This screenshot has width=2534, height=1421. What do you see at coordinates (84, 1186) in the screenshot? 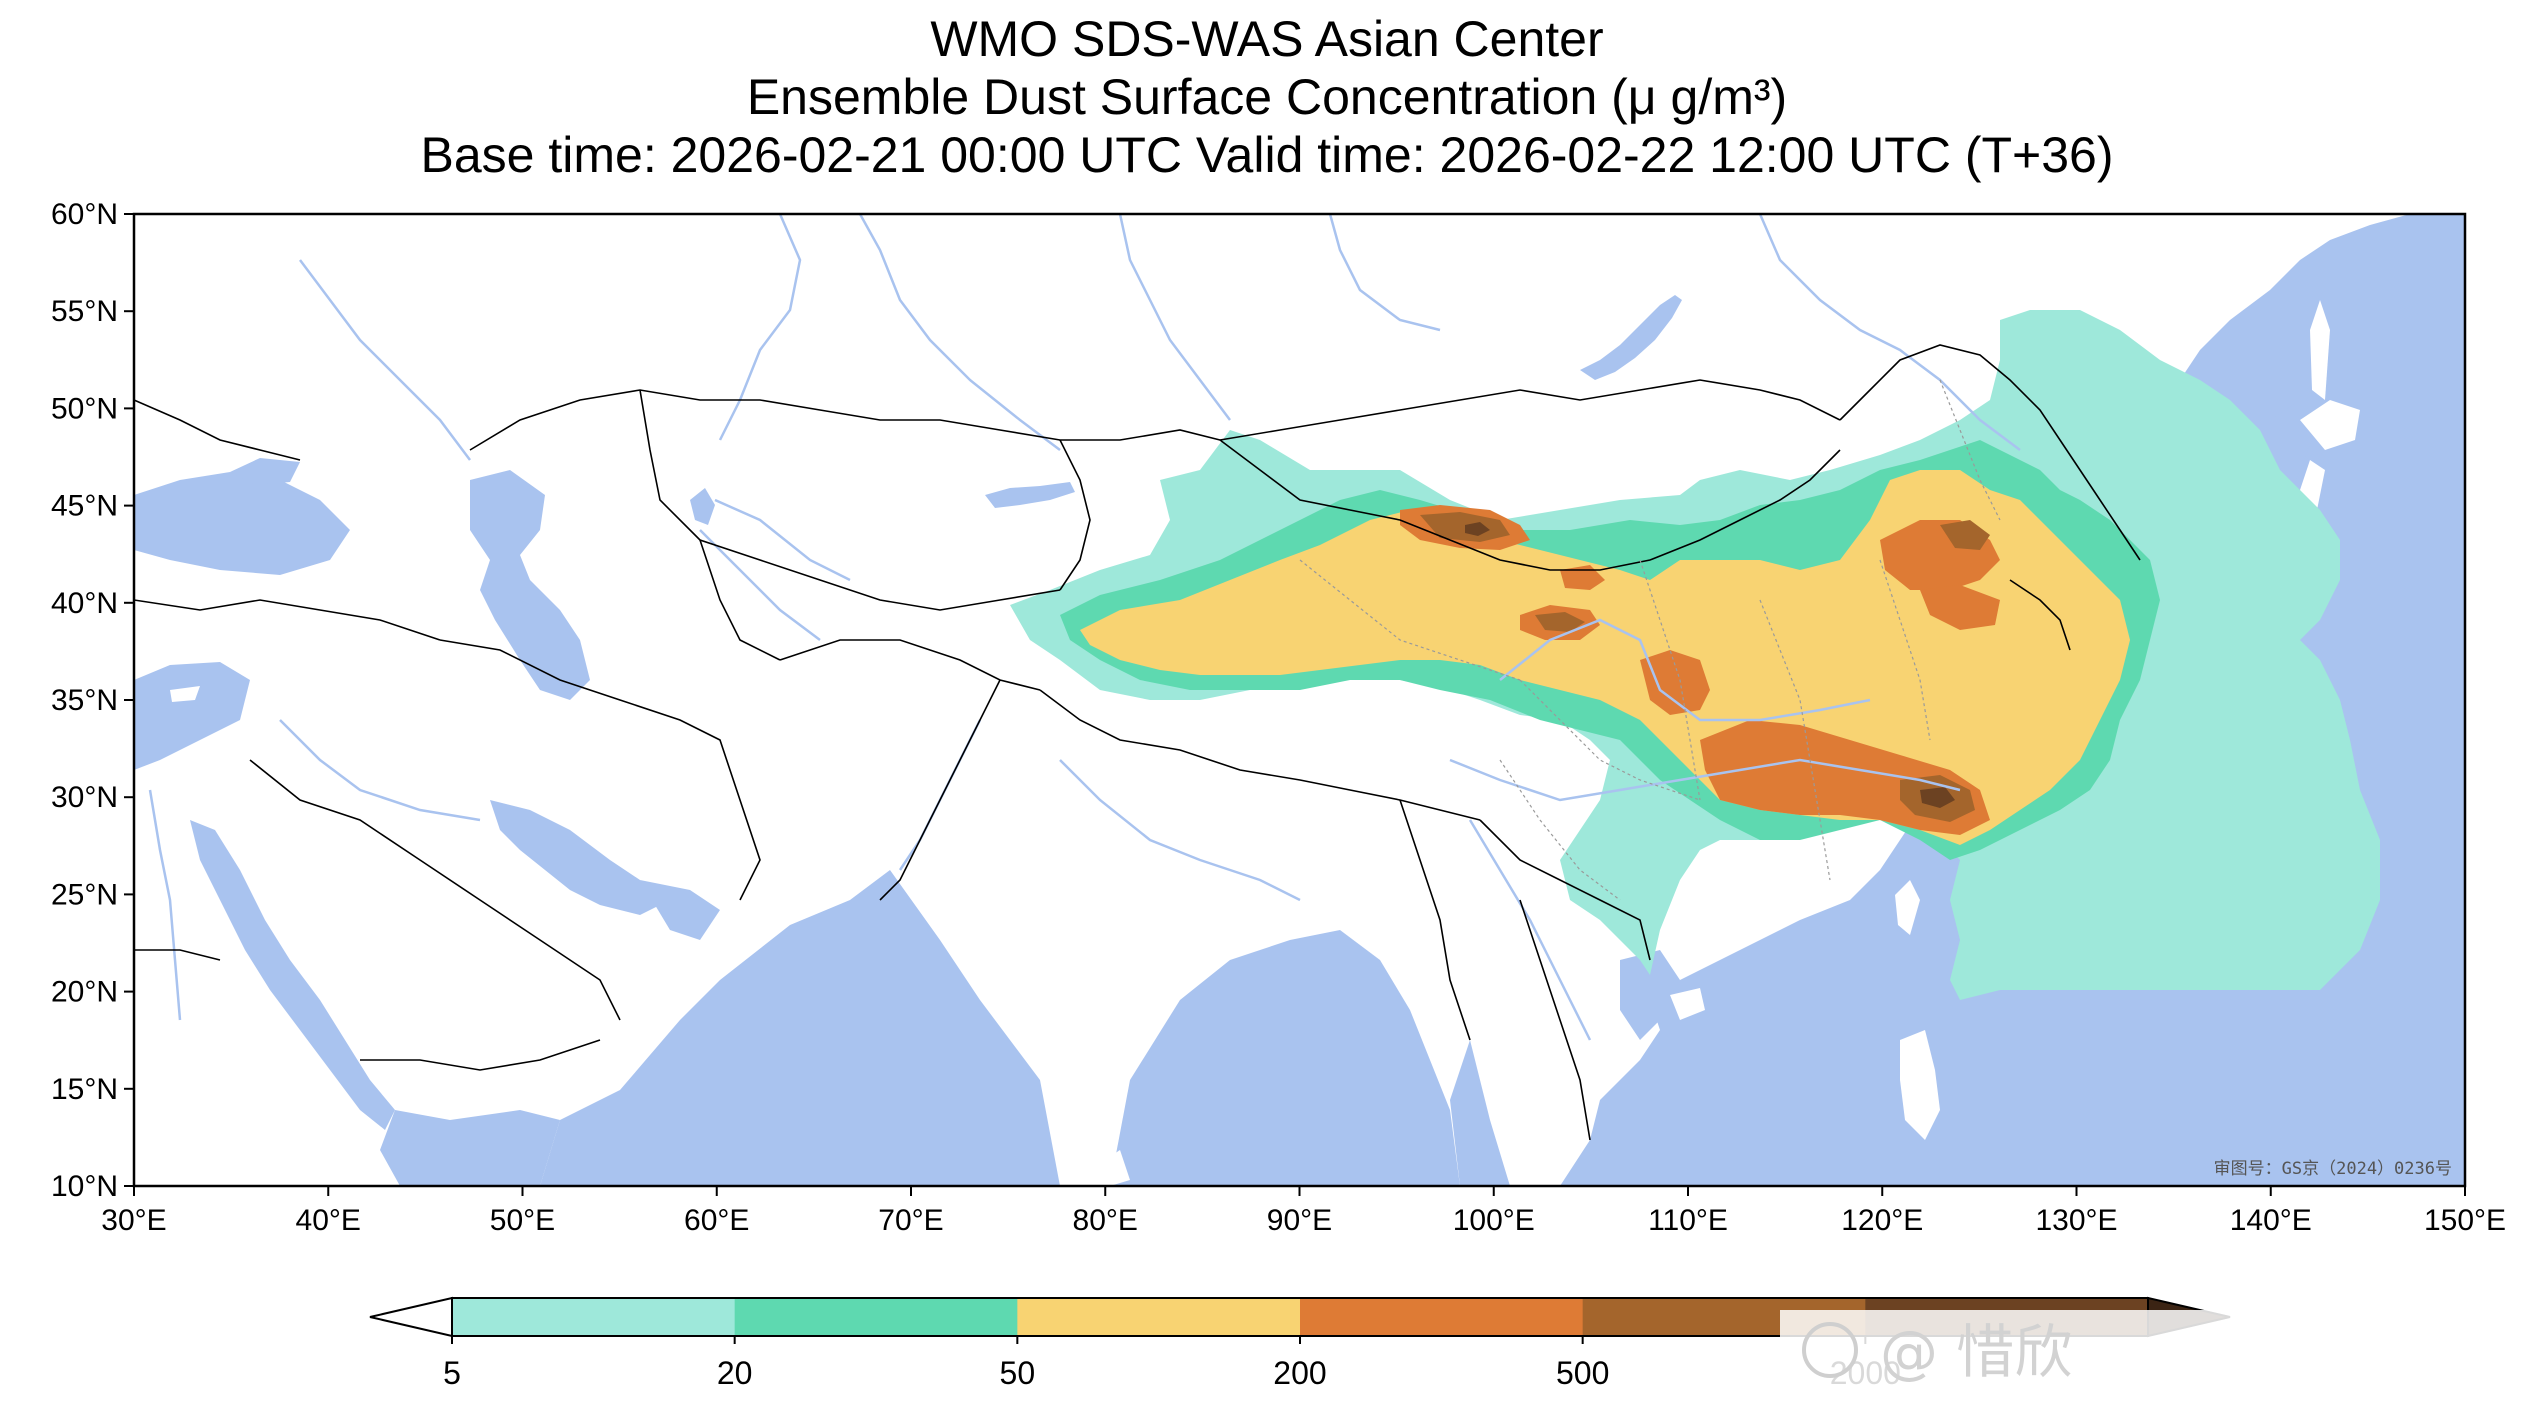
I see `lat-tick-label: 10°N` at bounding box center [84, 1186].